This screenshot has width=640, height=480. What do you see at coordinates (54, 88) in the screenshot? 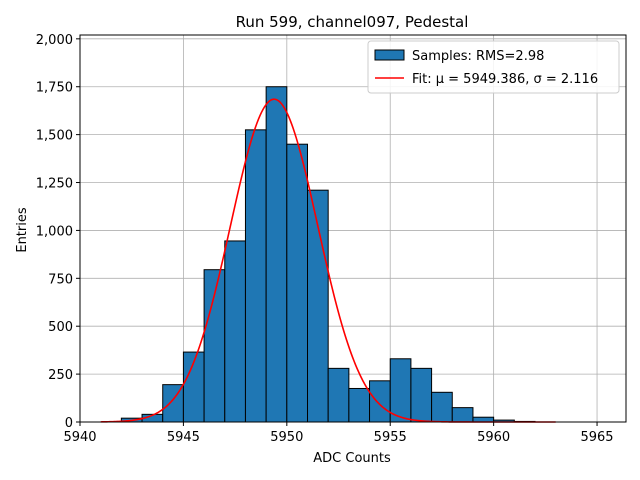
I see `y-tick-label: 1,750` at bounding box center [54, 88].